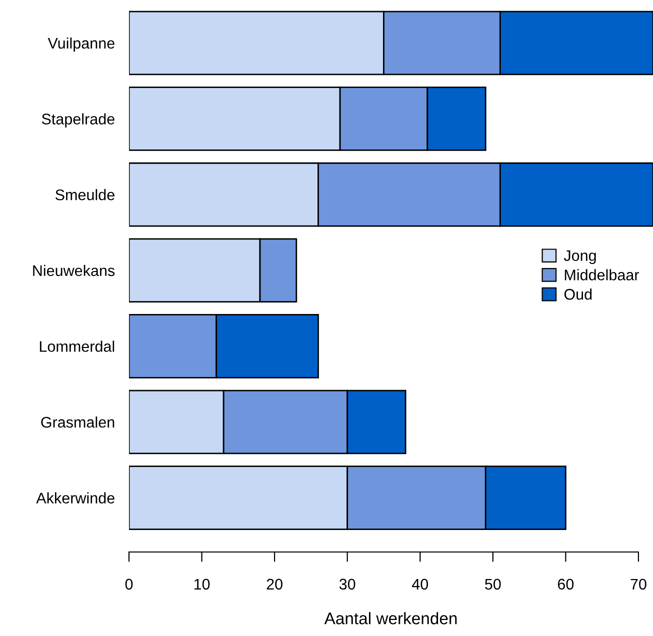  What do you see at coordinates (74, 270) in the screenshot?
I see `y-tick-label: Nieuwekans` at bounding box center [74, 270].